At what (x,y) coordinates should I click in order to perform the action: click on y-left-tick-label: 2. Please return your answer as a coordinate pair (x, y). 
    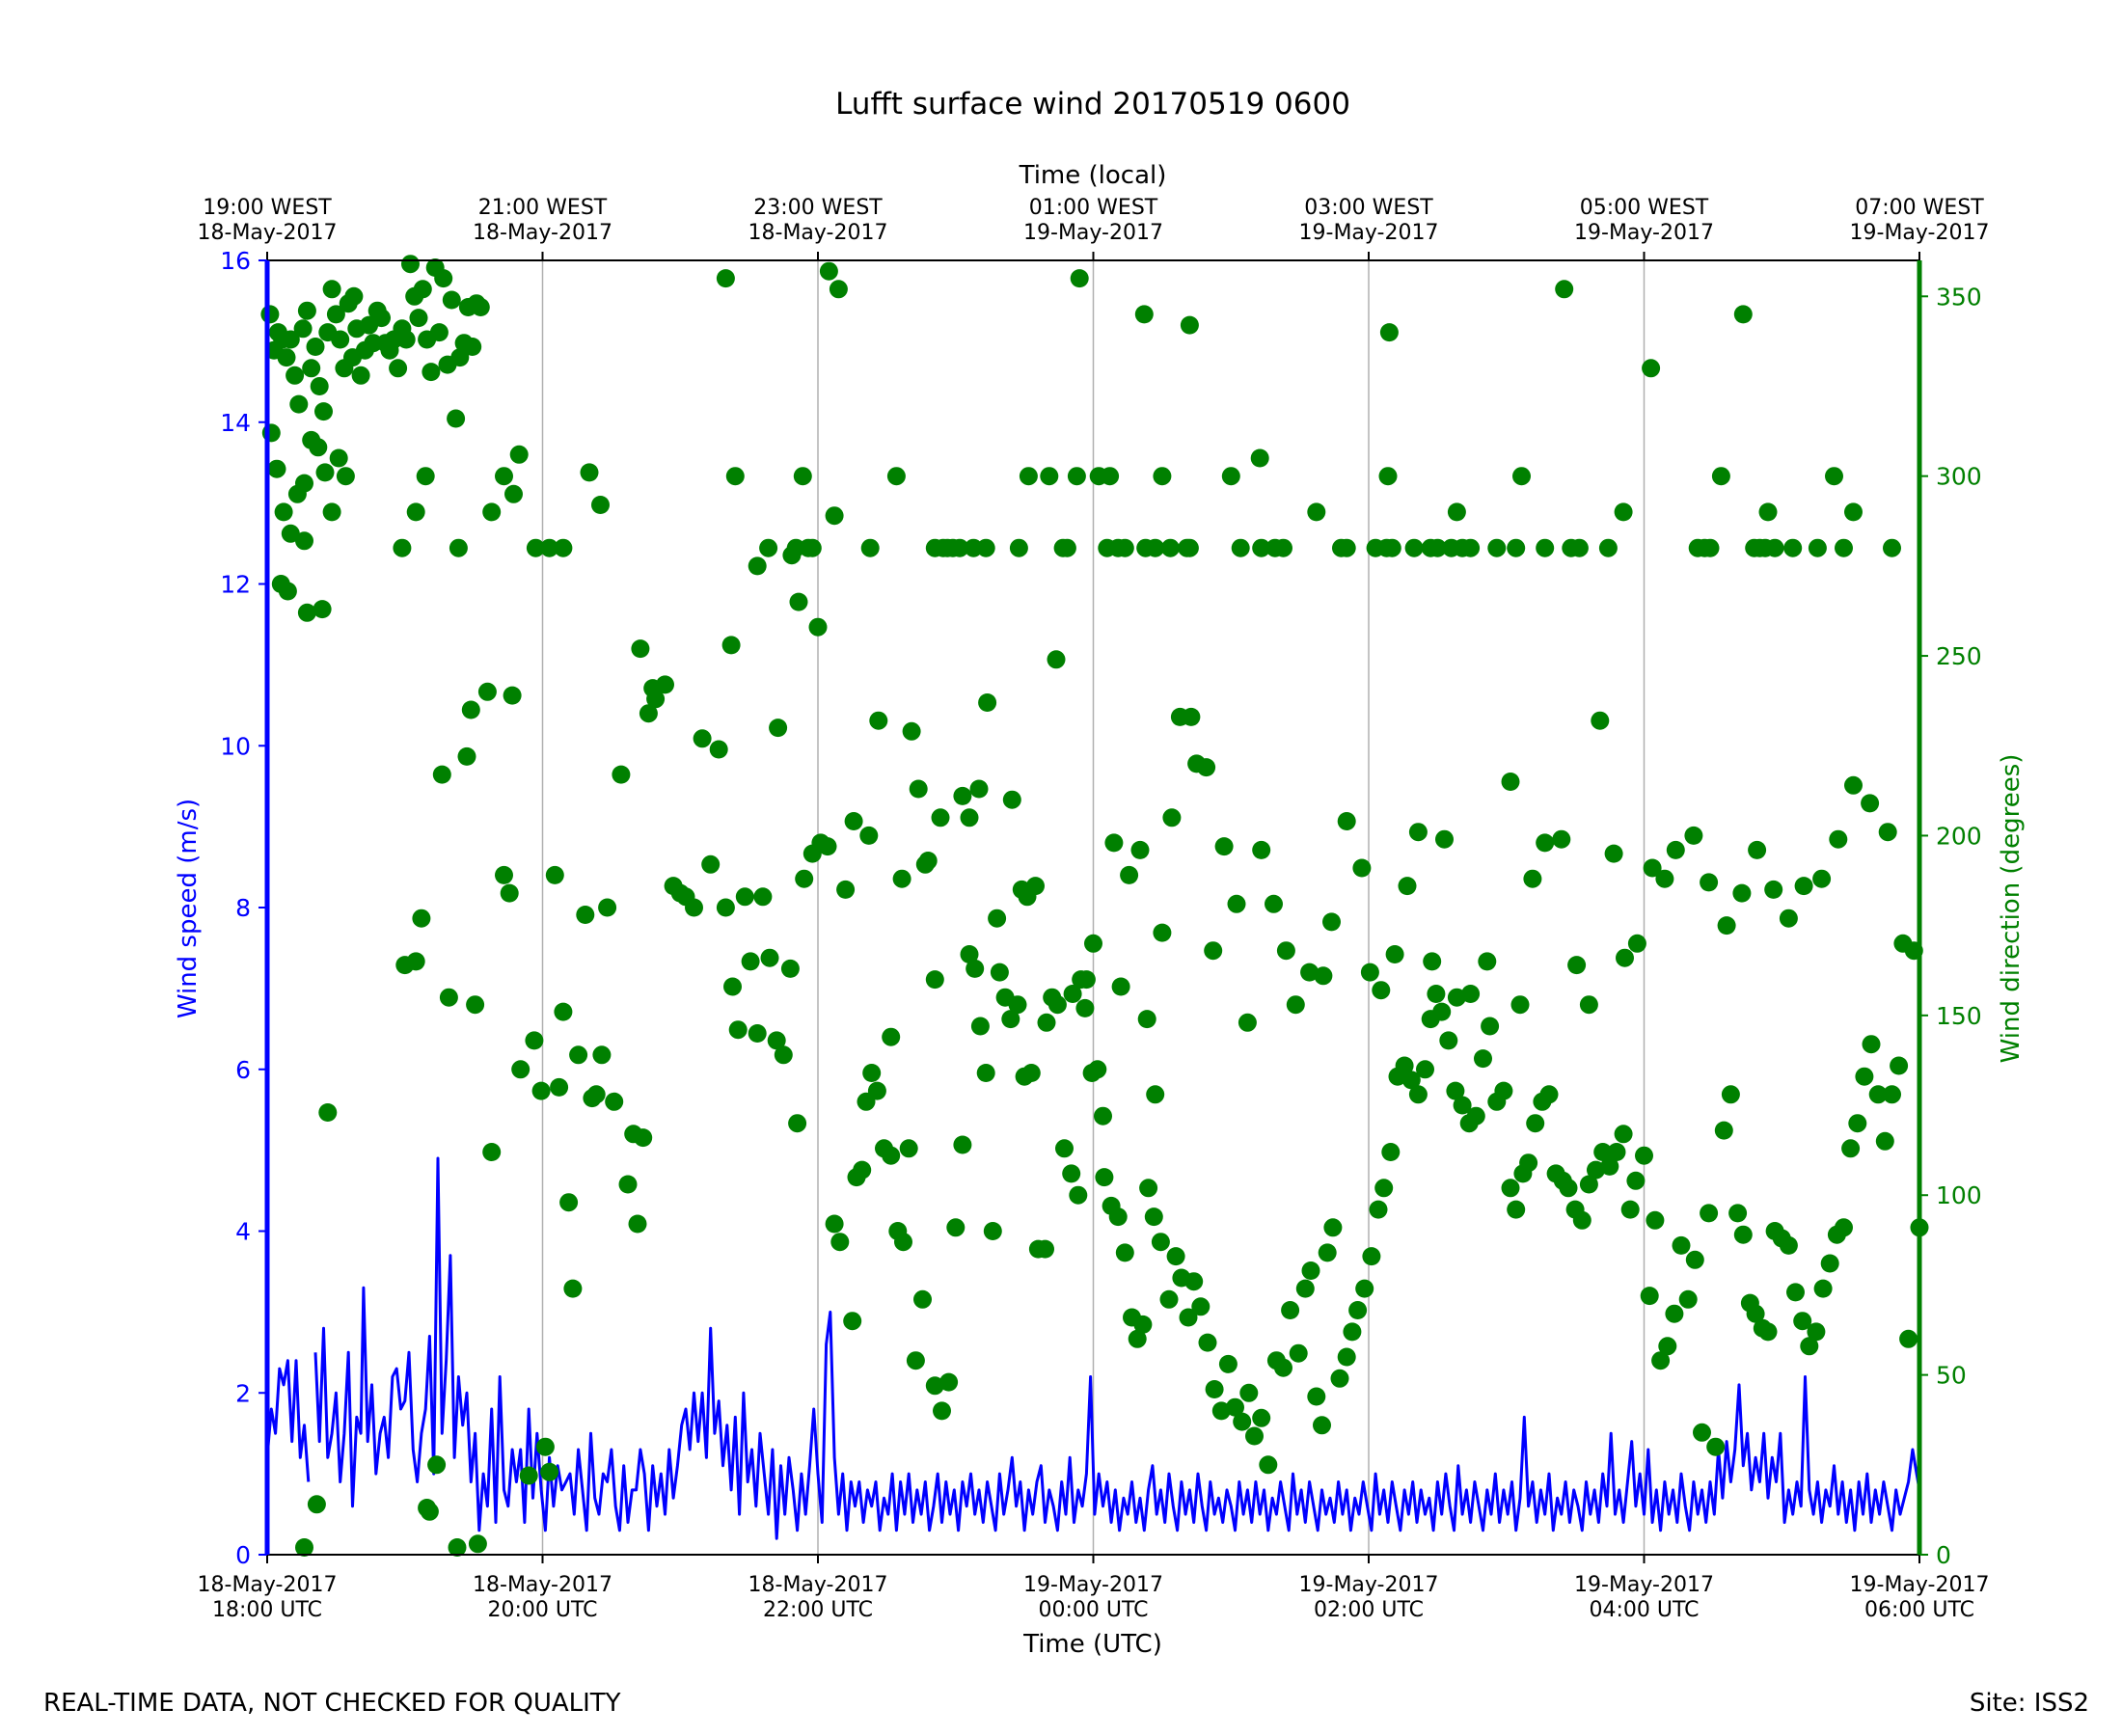
    Looking at the image, I should click on (243, 1393).